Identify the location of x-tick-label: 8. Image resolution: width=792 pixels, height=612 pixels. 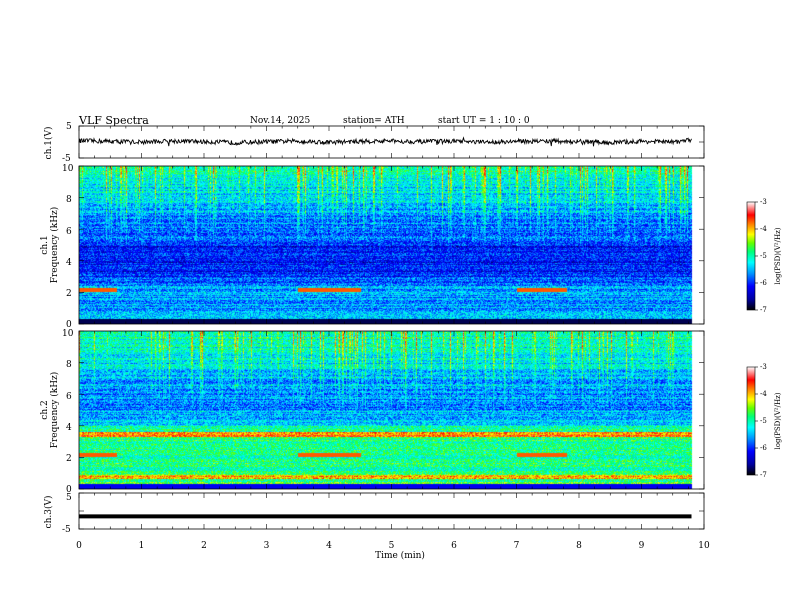
(579, 546).